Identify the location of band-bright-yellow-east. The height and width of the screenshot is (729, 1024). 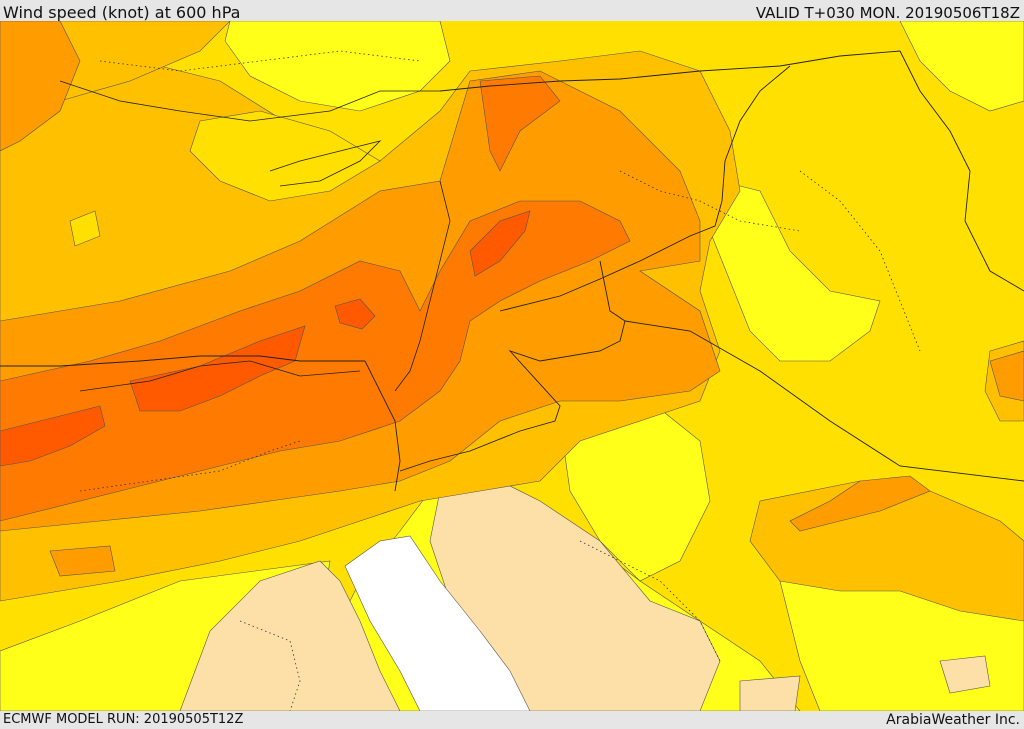
(961, 66).